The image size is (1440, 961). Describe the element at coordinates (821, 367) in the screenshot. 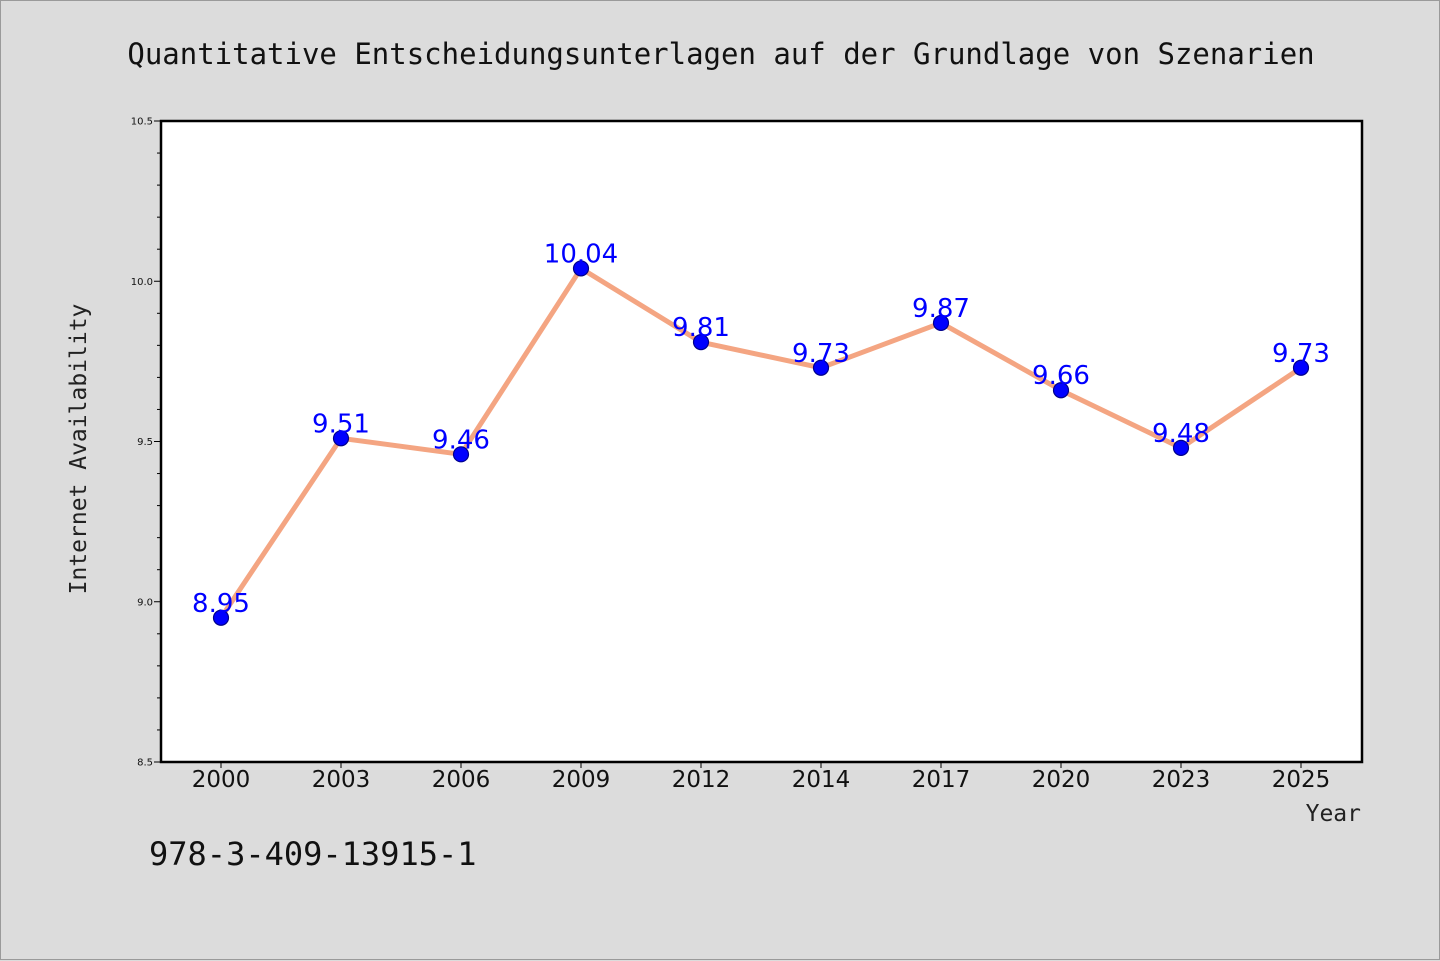

I see `data-point-2014` at that location.